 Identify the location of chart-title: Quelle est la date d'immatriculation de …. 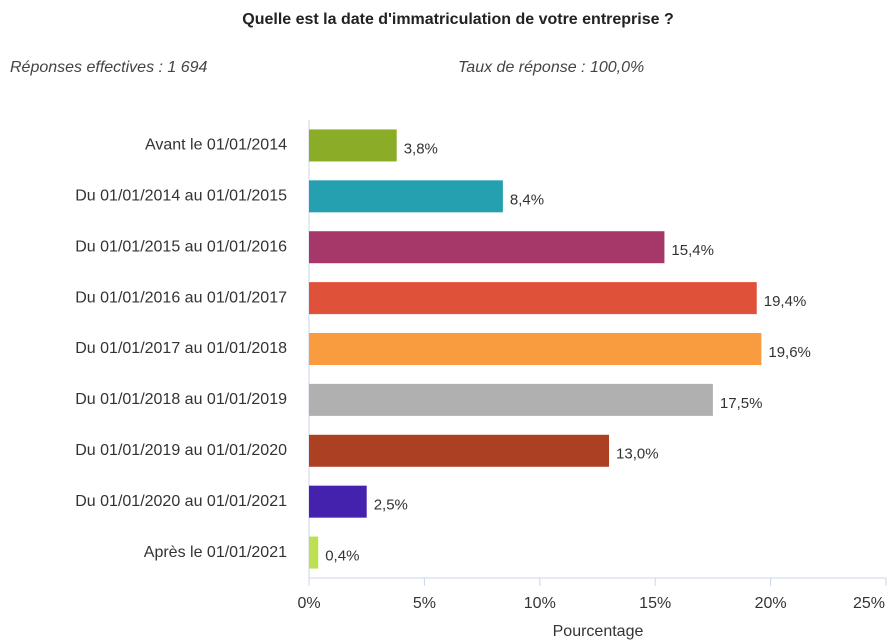
(457, 19).